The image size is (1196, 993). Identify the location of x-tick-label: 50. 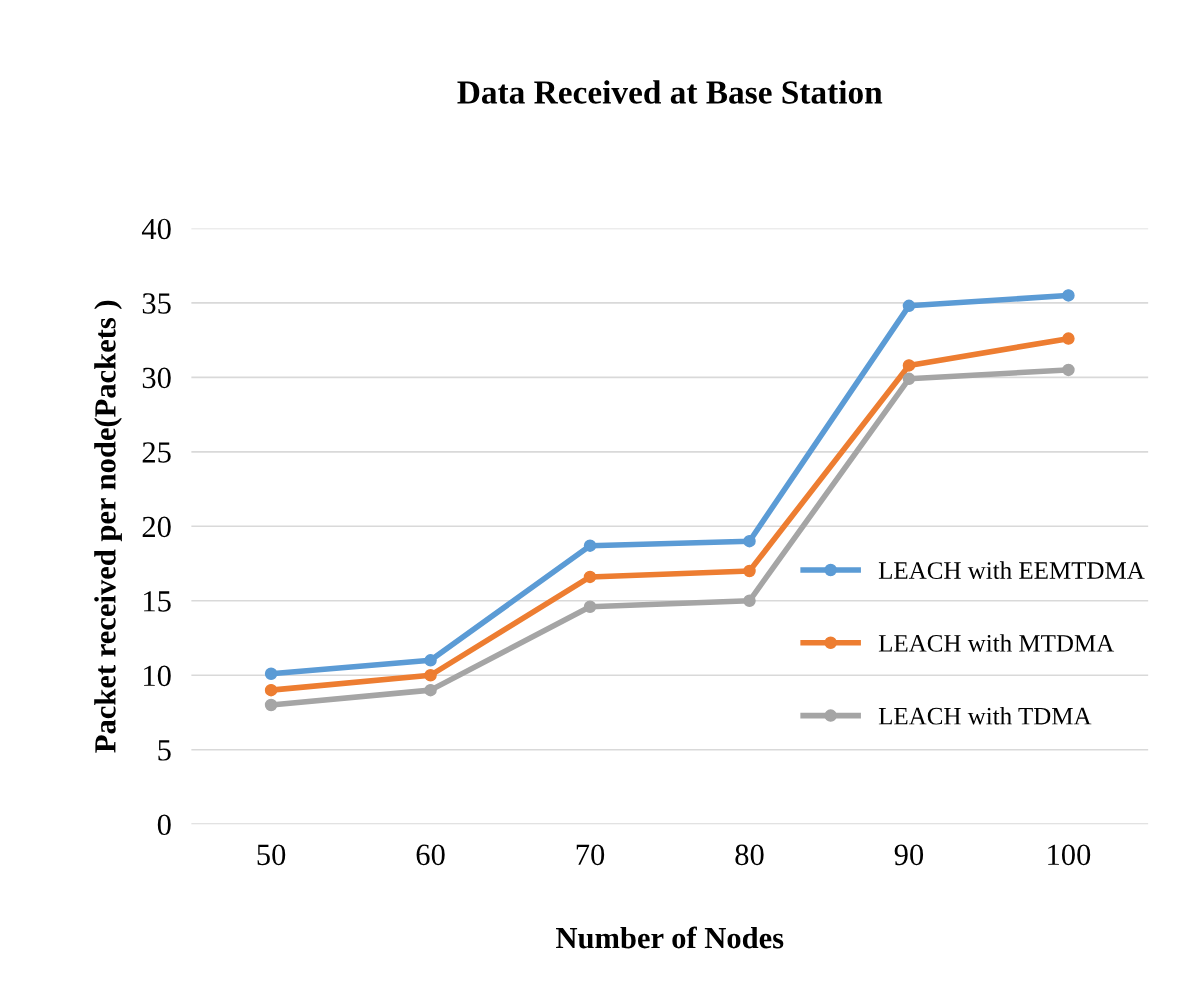
(271, 855).